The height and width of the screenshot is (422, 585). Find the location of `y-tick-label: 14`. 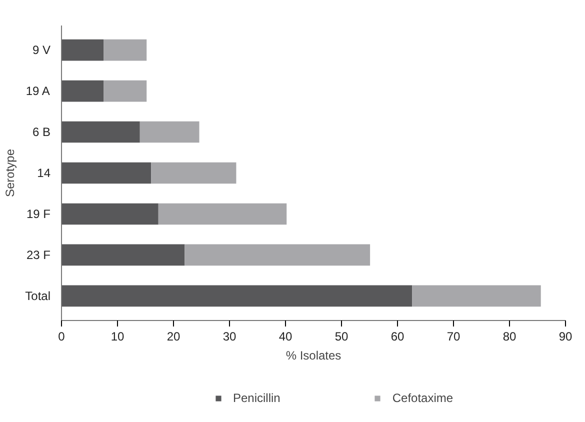

y-tick-label: 14 is located at coordinates (44, 173).